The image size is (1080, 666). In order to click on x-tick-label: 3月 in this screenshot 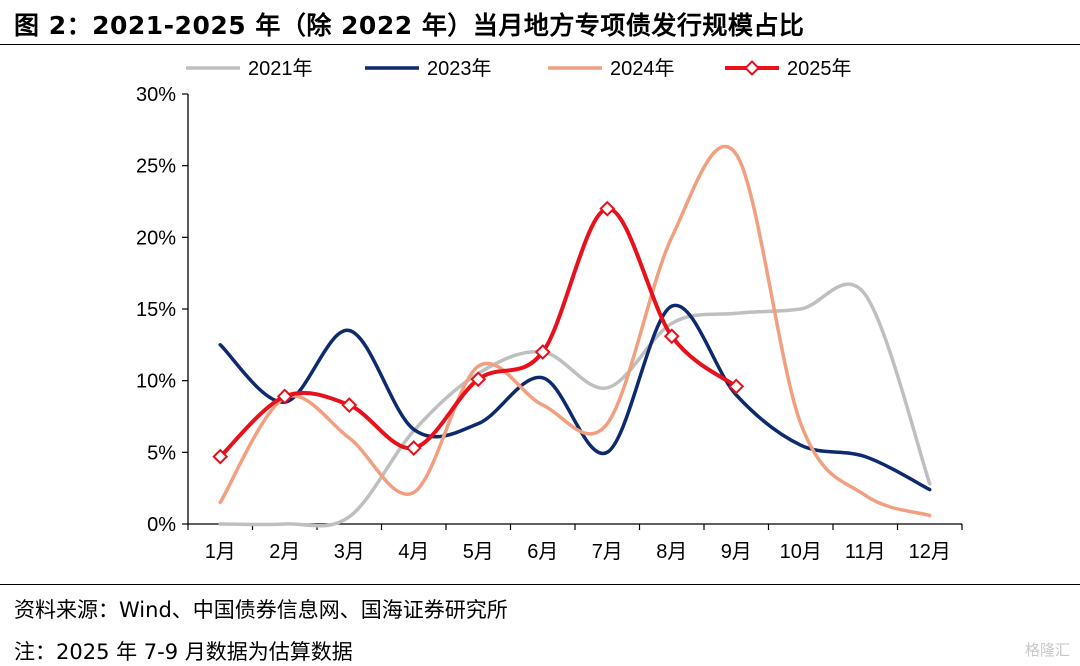, I will do `click(349, 552)`.